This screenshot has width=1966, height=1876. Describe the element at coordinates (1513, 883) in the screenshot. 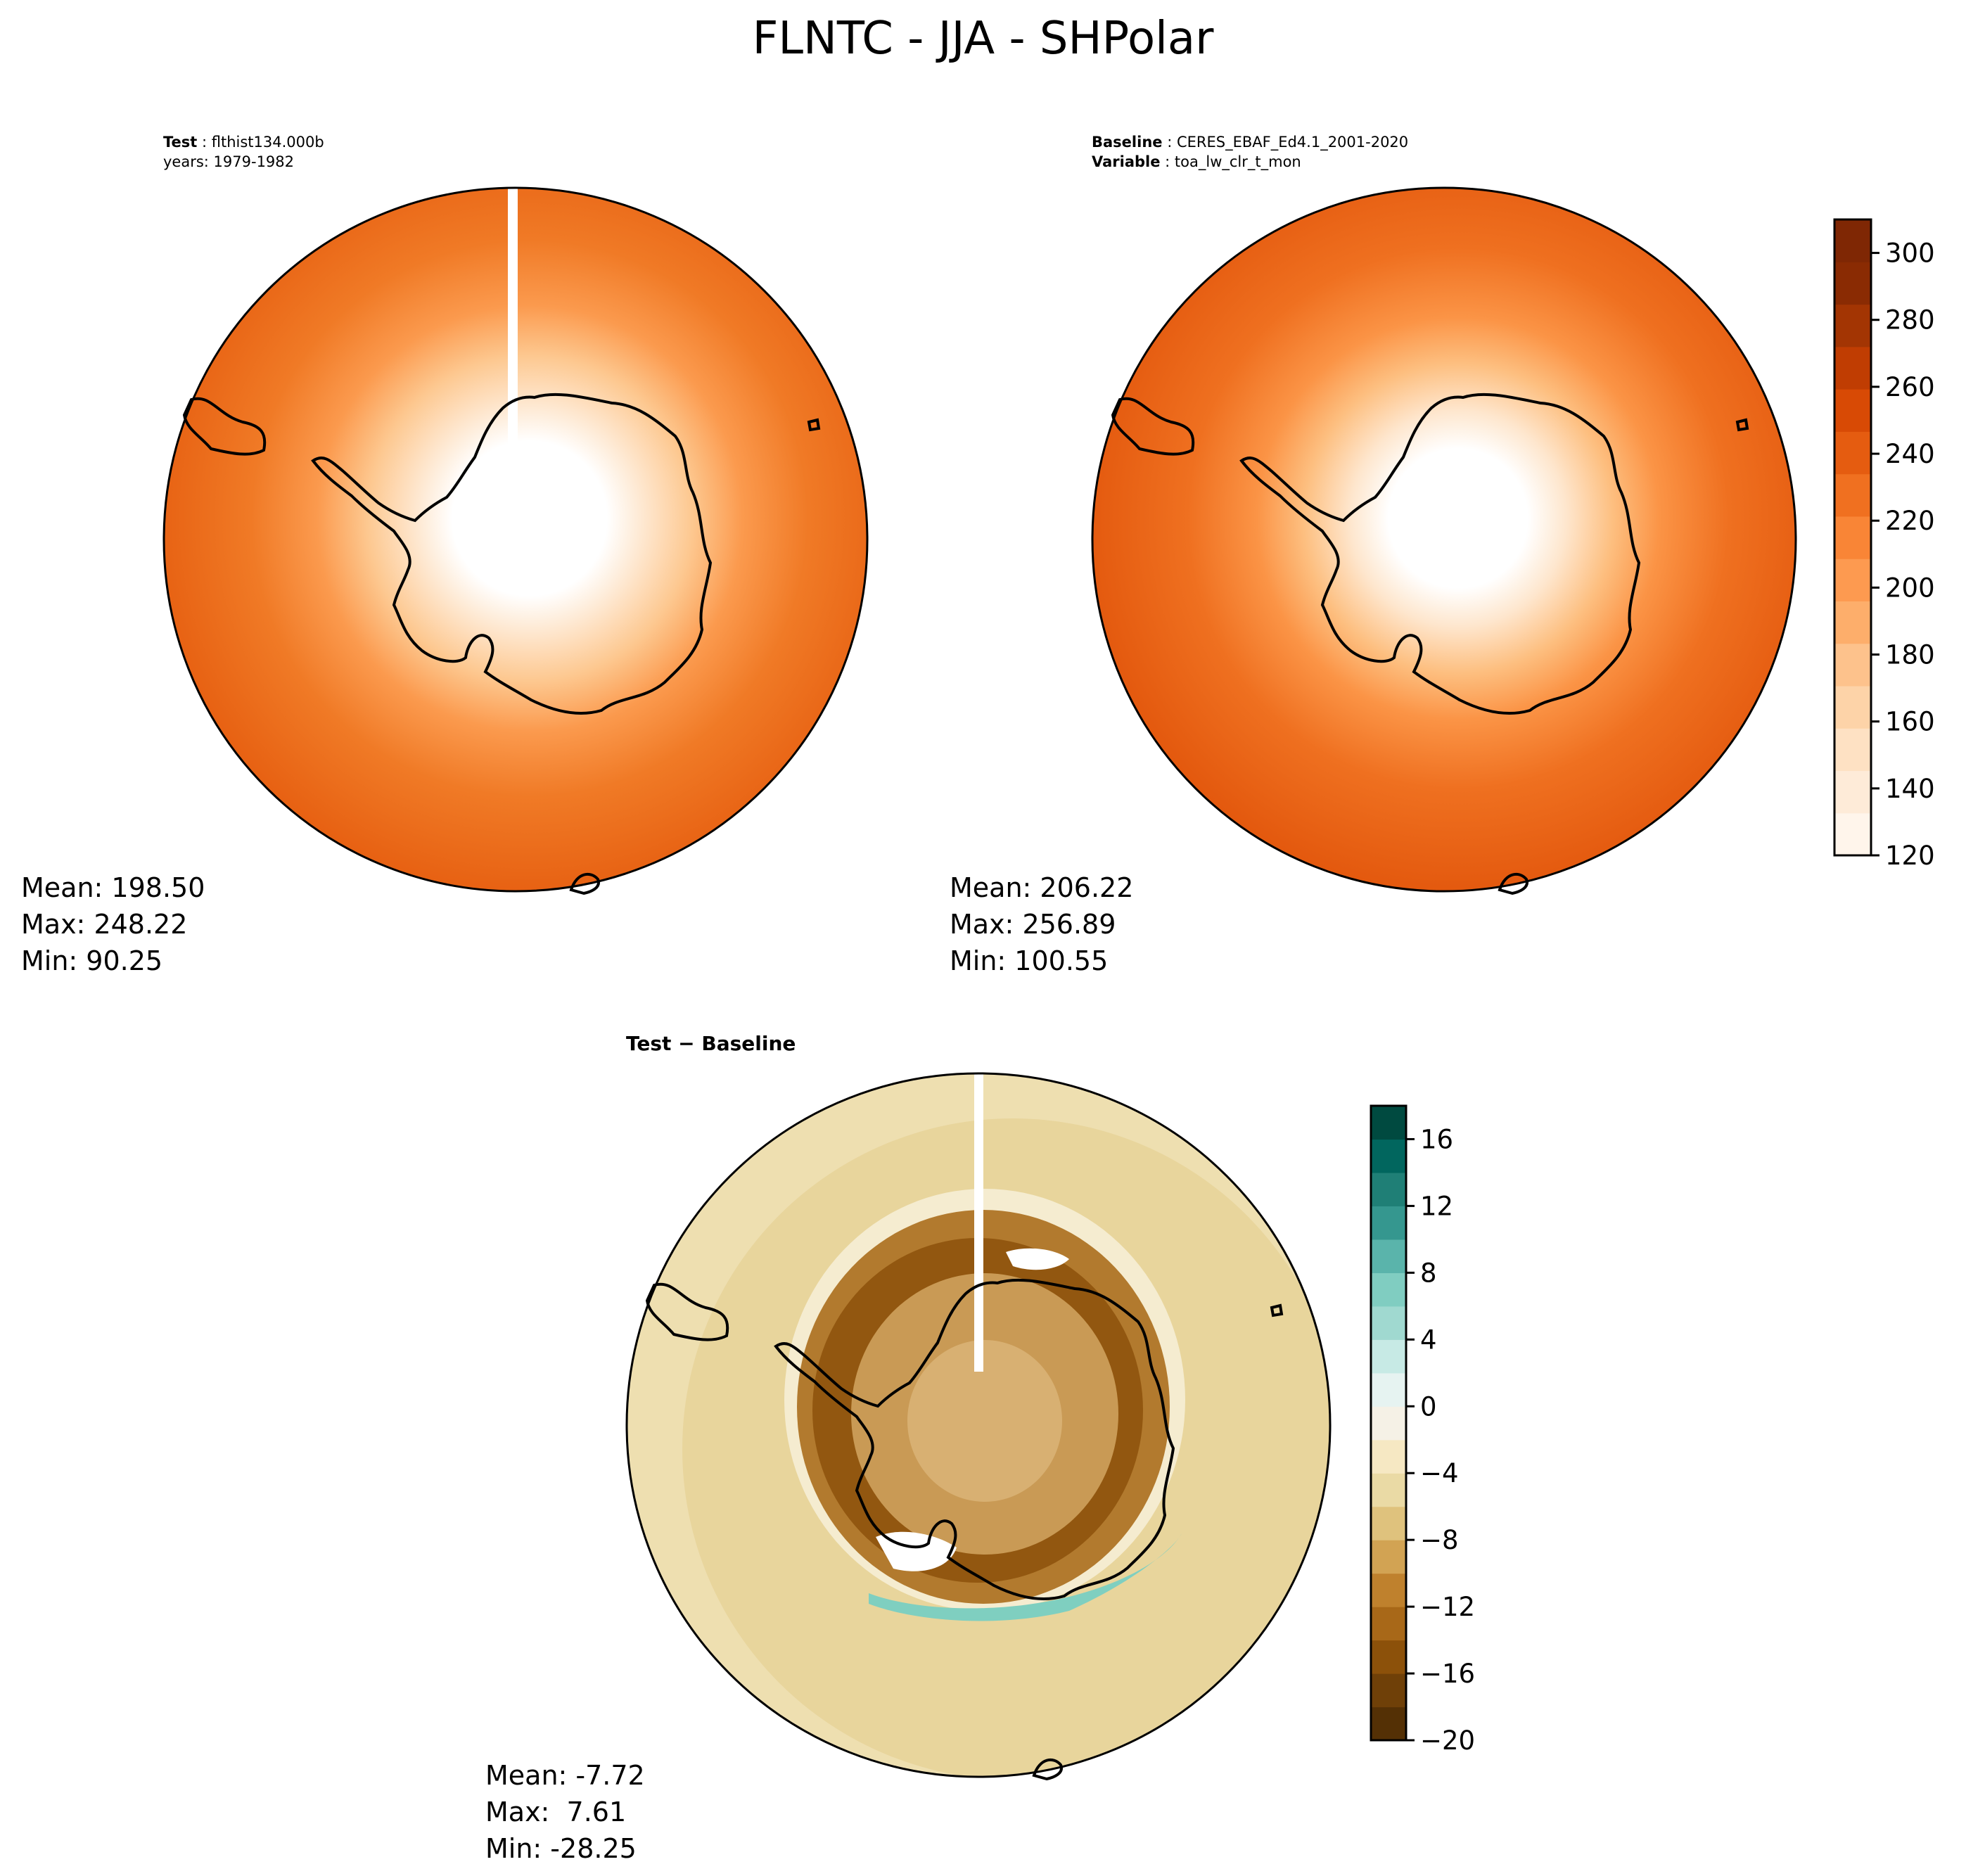

I see `baseline-nz-outline` at that location.